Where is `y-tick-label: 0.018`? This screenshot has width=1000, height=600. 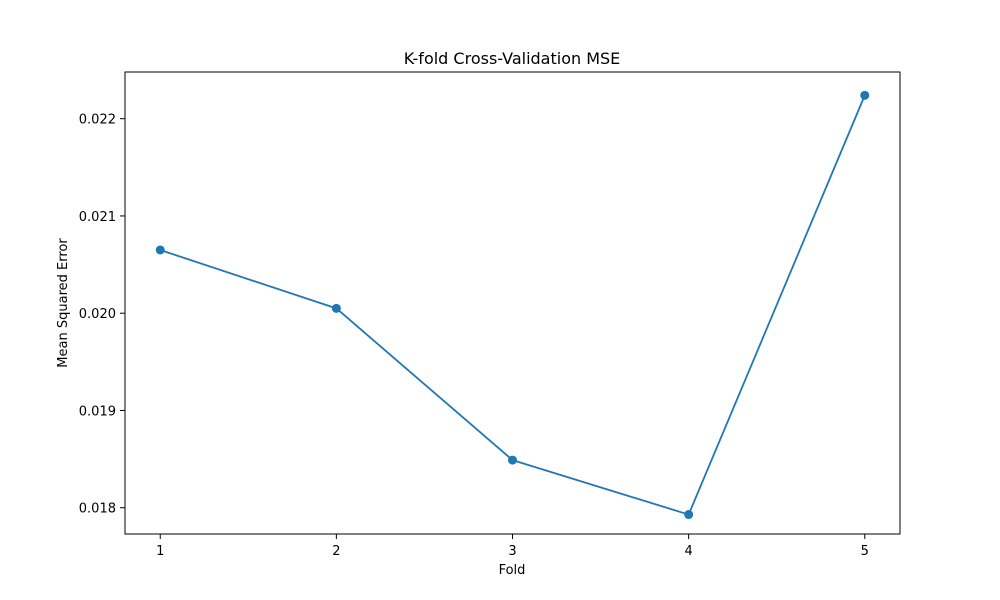 y-tick-label: 0.018 is located at coordinates (97, 509).